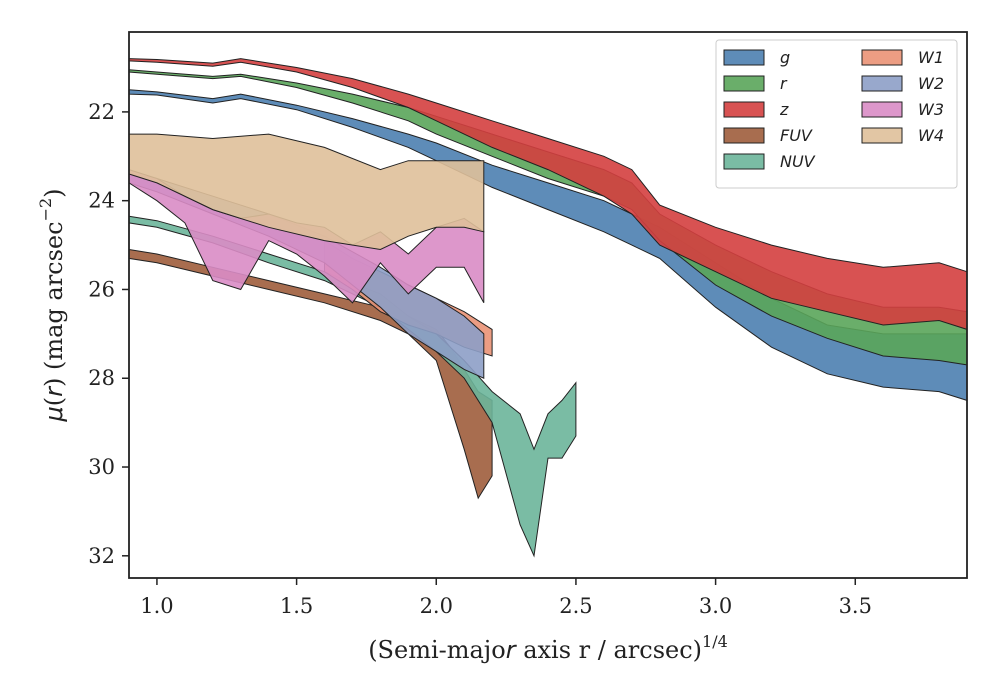 Image resolution: width=1000 pixels, height=700 pixels. Describe the element at coordinates (882, 109) in the screenshot. I see `legend-swatch-w3` at that location.